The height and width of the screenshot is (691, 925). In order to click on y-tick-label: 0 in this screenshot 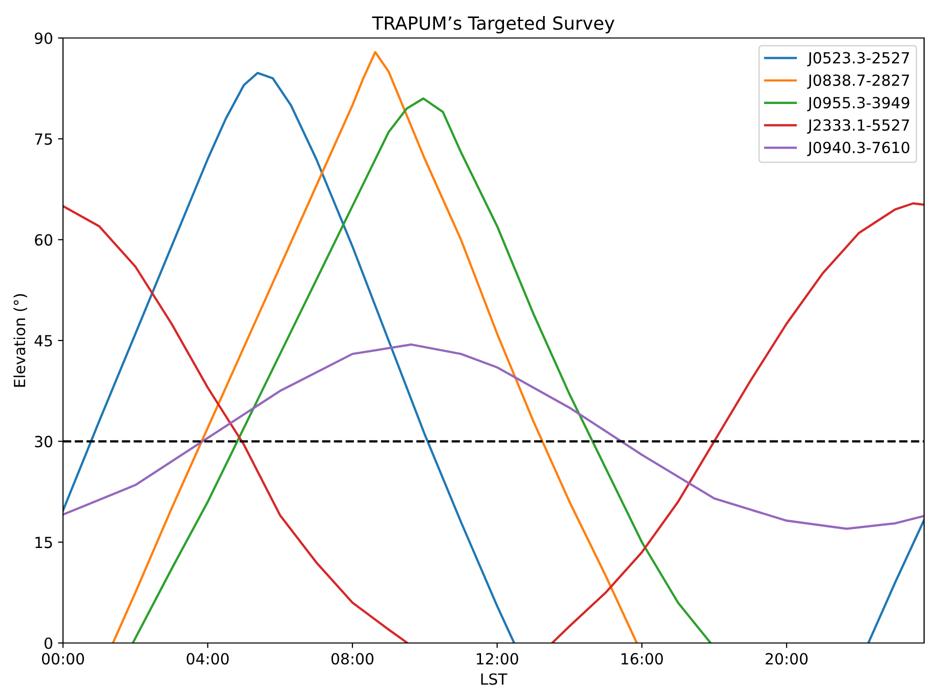, I will do `click(48, 643)`.